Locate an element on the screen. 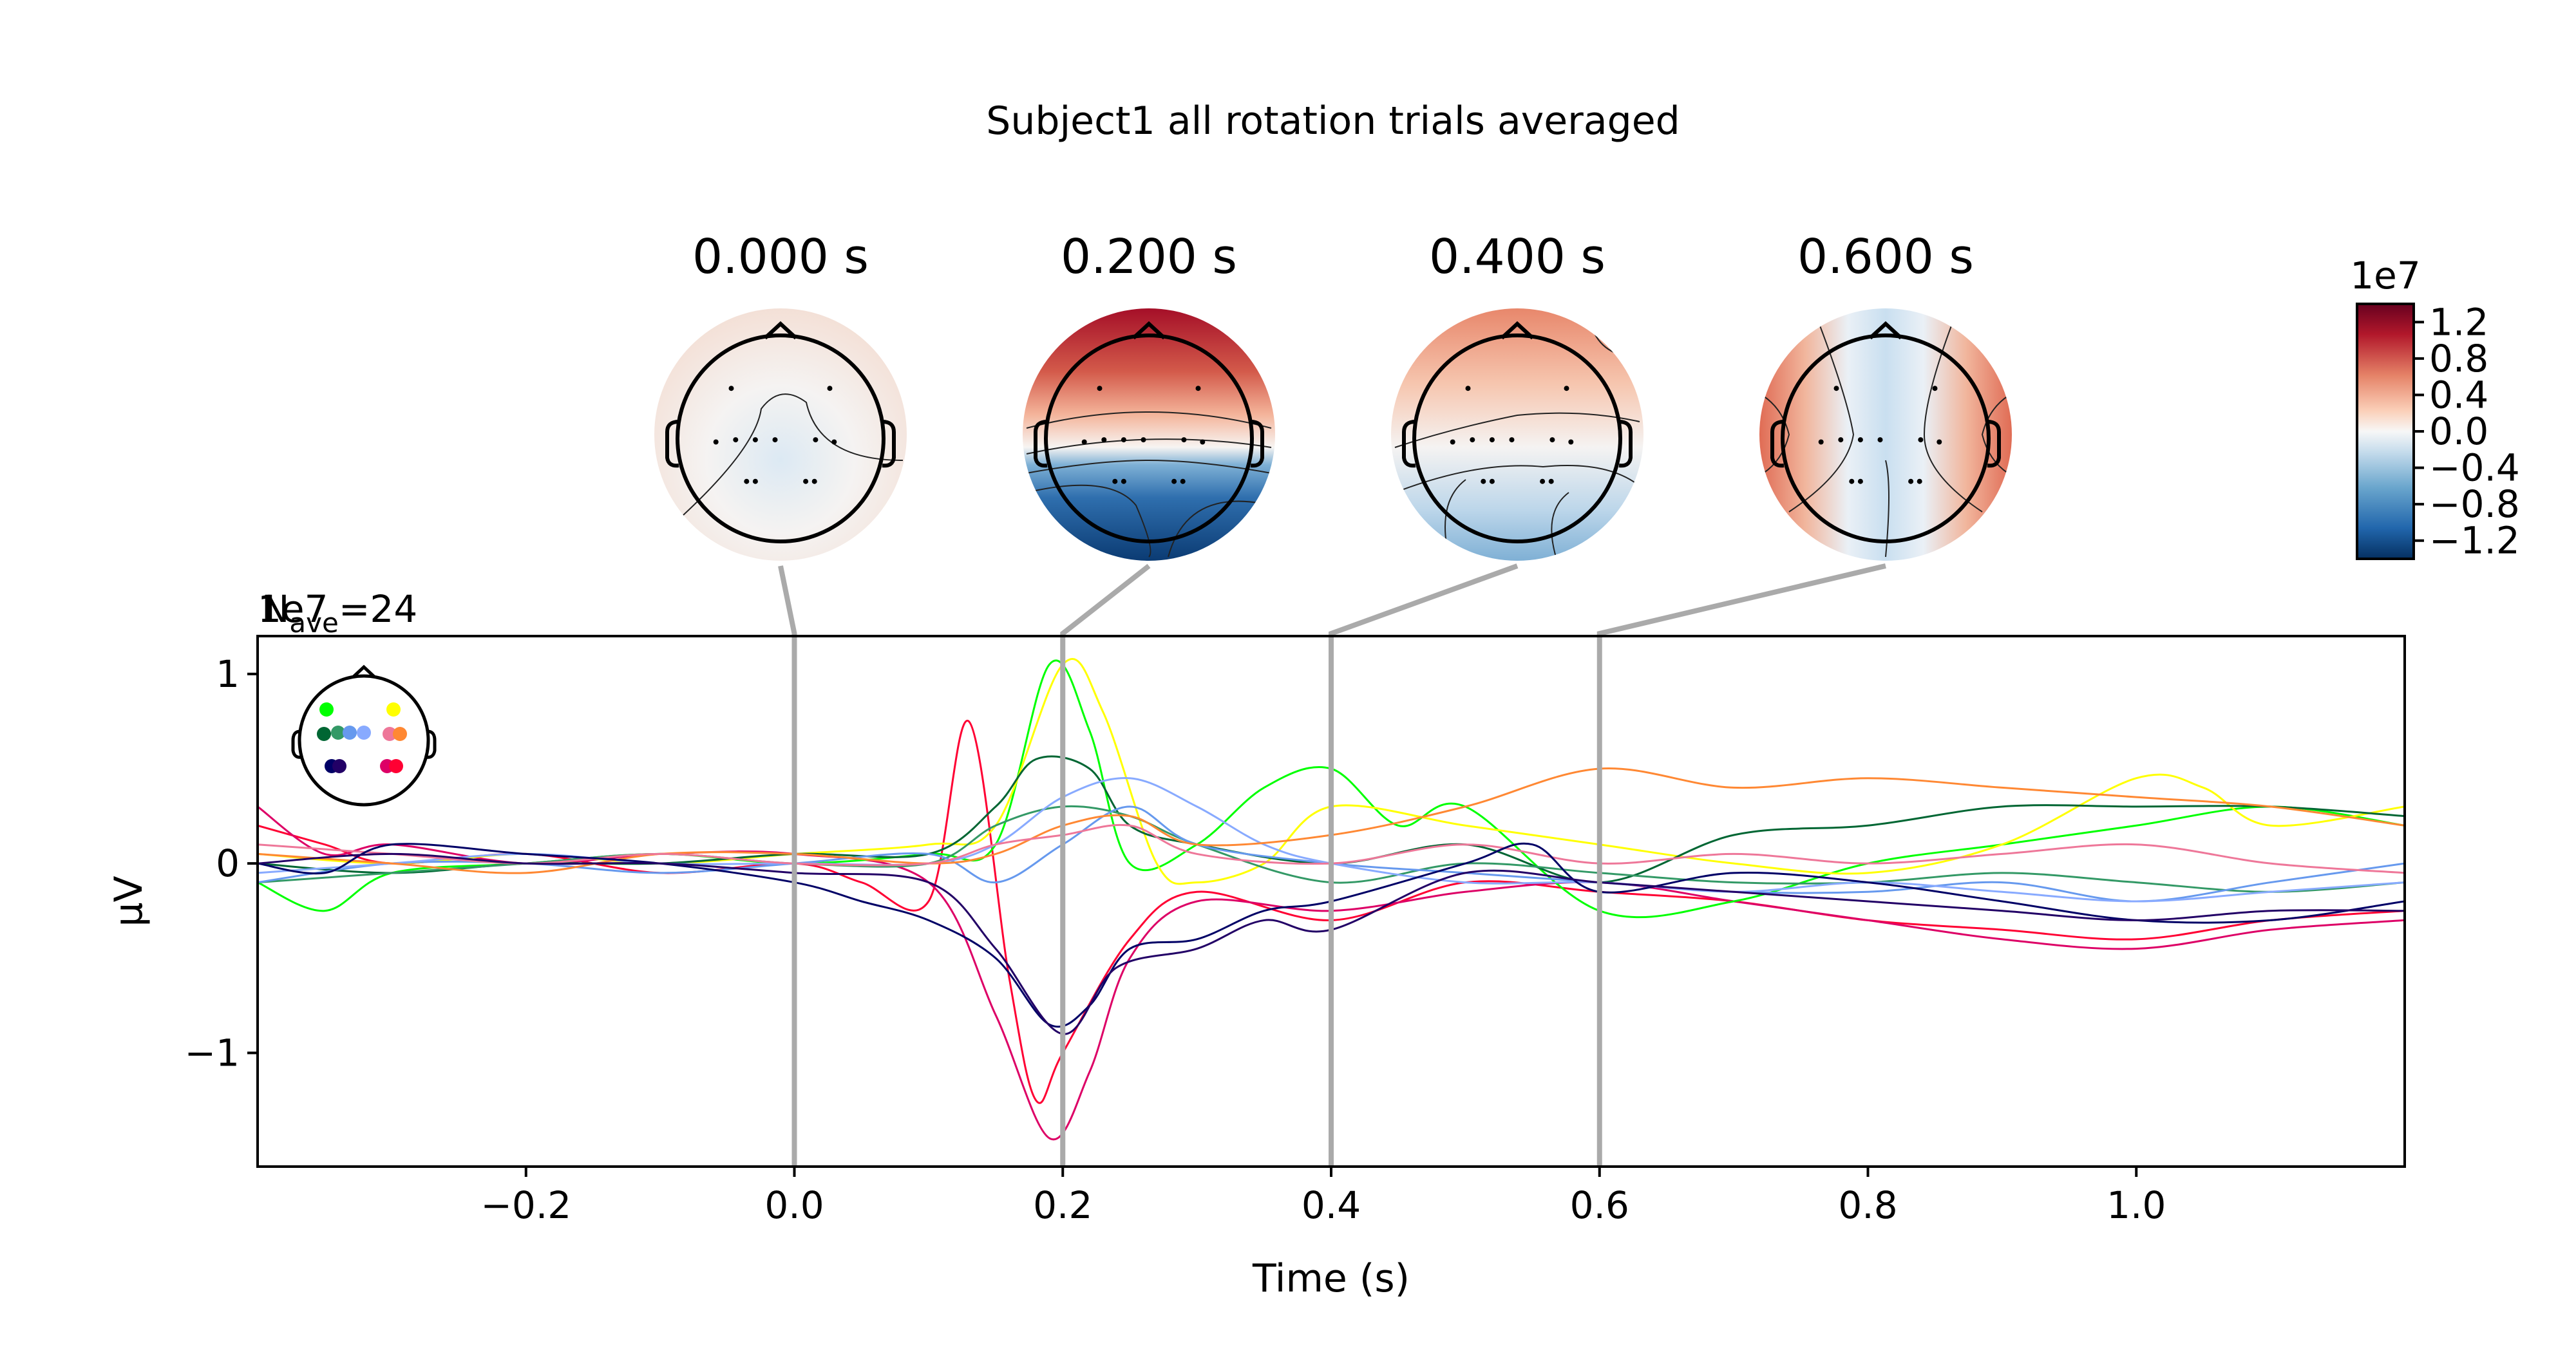  topomaps: 0.000 s 0.200 s 0.400 s 0.600 s is located at coordinates (1333, 395).